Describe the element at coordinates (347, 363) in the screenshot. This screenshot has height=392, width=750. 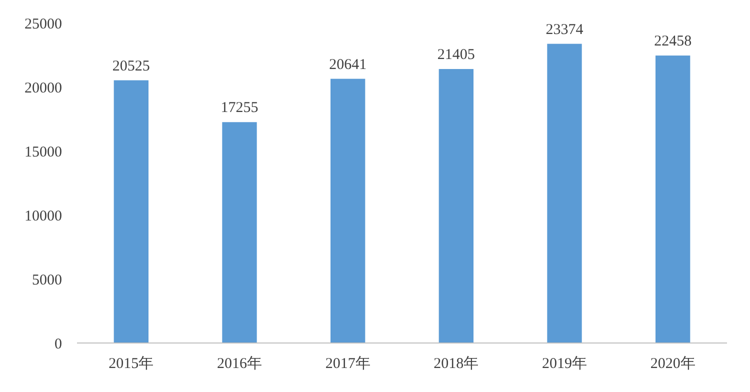
I see `x-tick-label: 2017年` at that location.